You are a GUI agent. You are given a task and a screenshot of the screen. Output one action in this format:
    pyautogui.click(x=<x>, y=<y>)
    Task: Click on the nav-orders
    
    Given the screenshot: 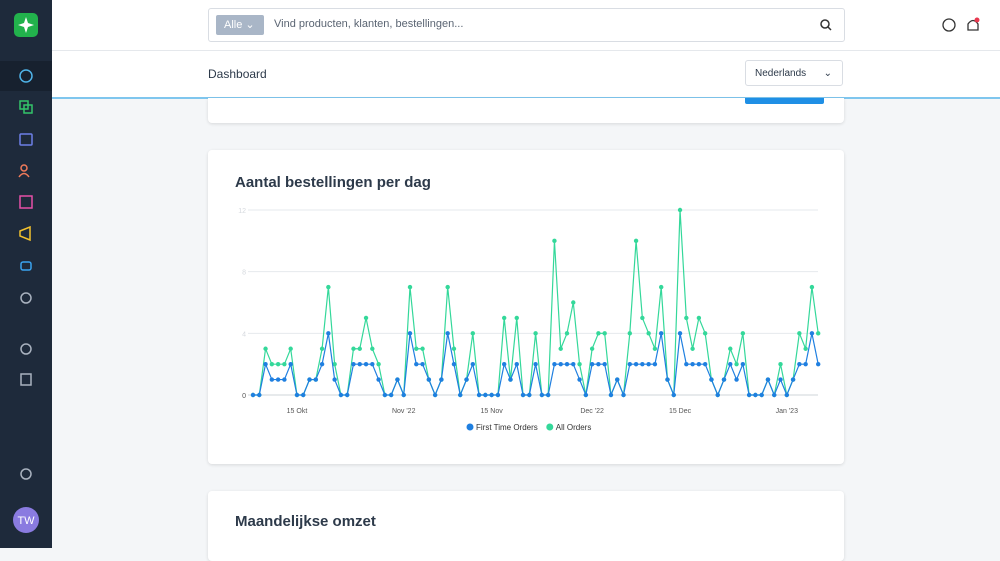 What is the action you would take?
    pyautogui.click(x=26, y=139)
    